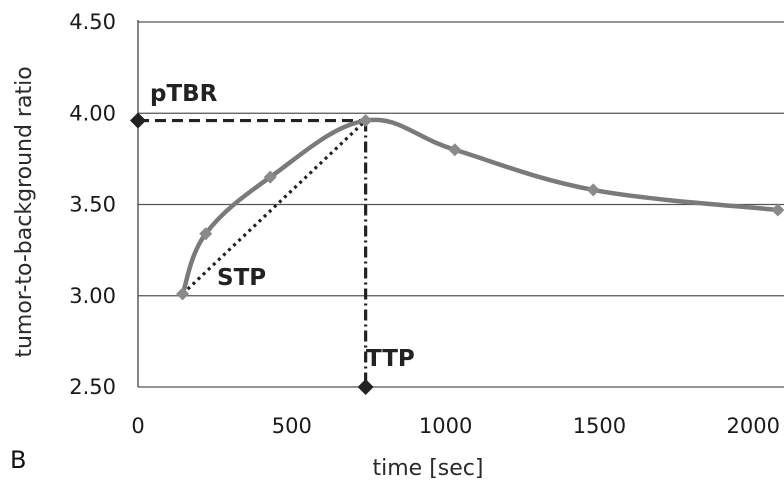  I want to click on y-axis-title: tumor-to-background ratio, so click(24, 211).